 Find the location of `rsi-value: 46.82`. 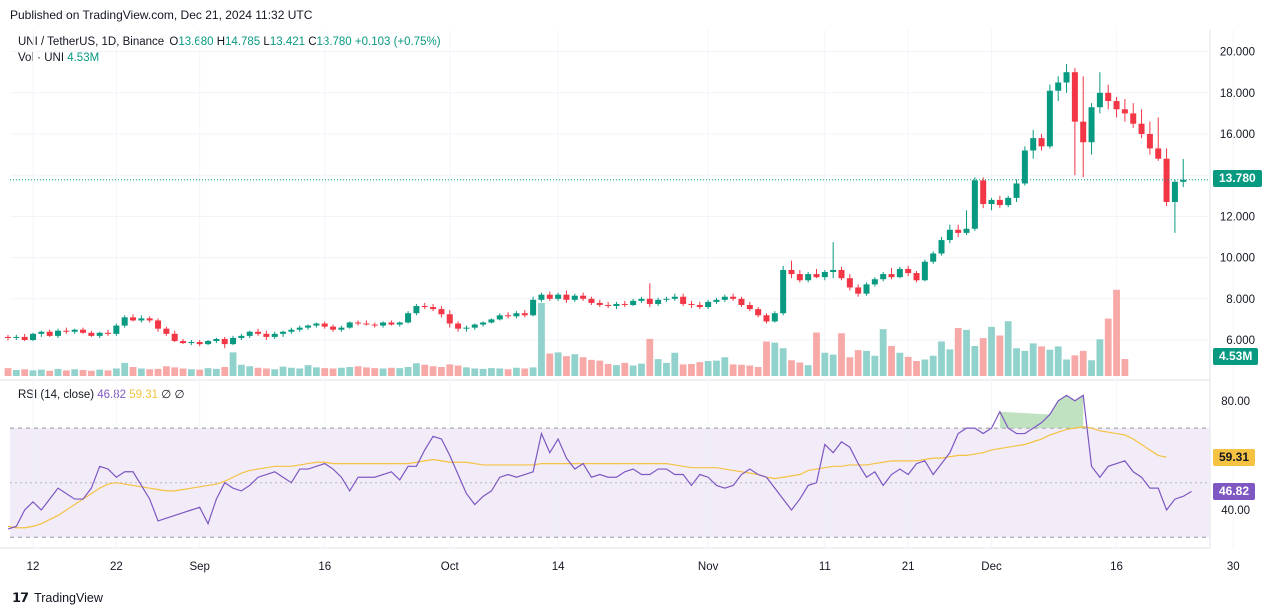

rsi-value: 46.82 is located at coordinates (112, 395).